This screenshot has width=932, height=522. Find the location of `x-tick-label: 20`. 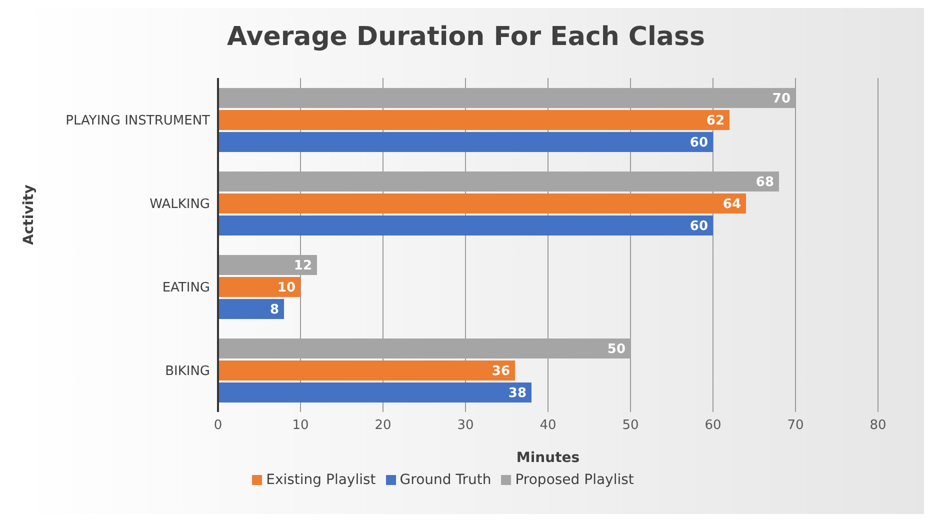

x-tick-label: 20 is located at coordinates (383, 426).